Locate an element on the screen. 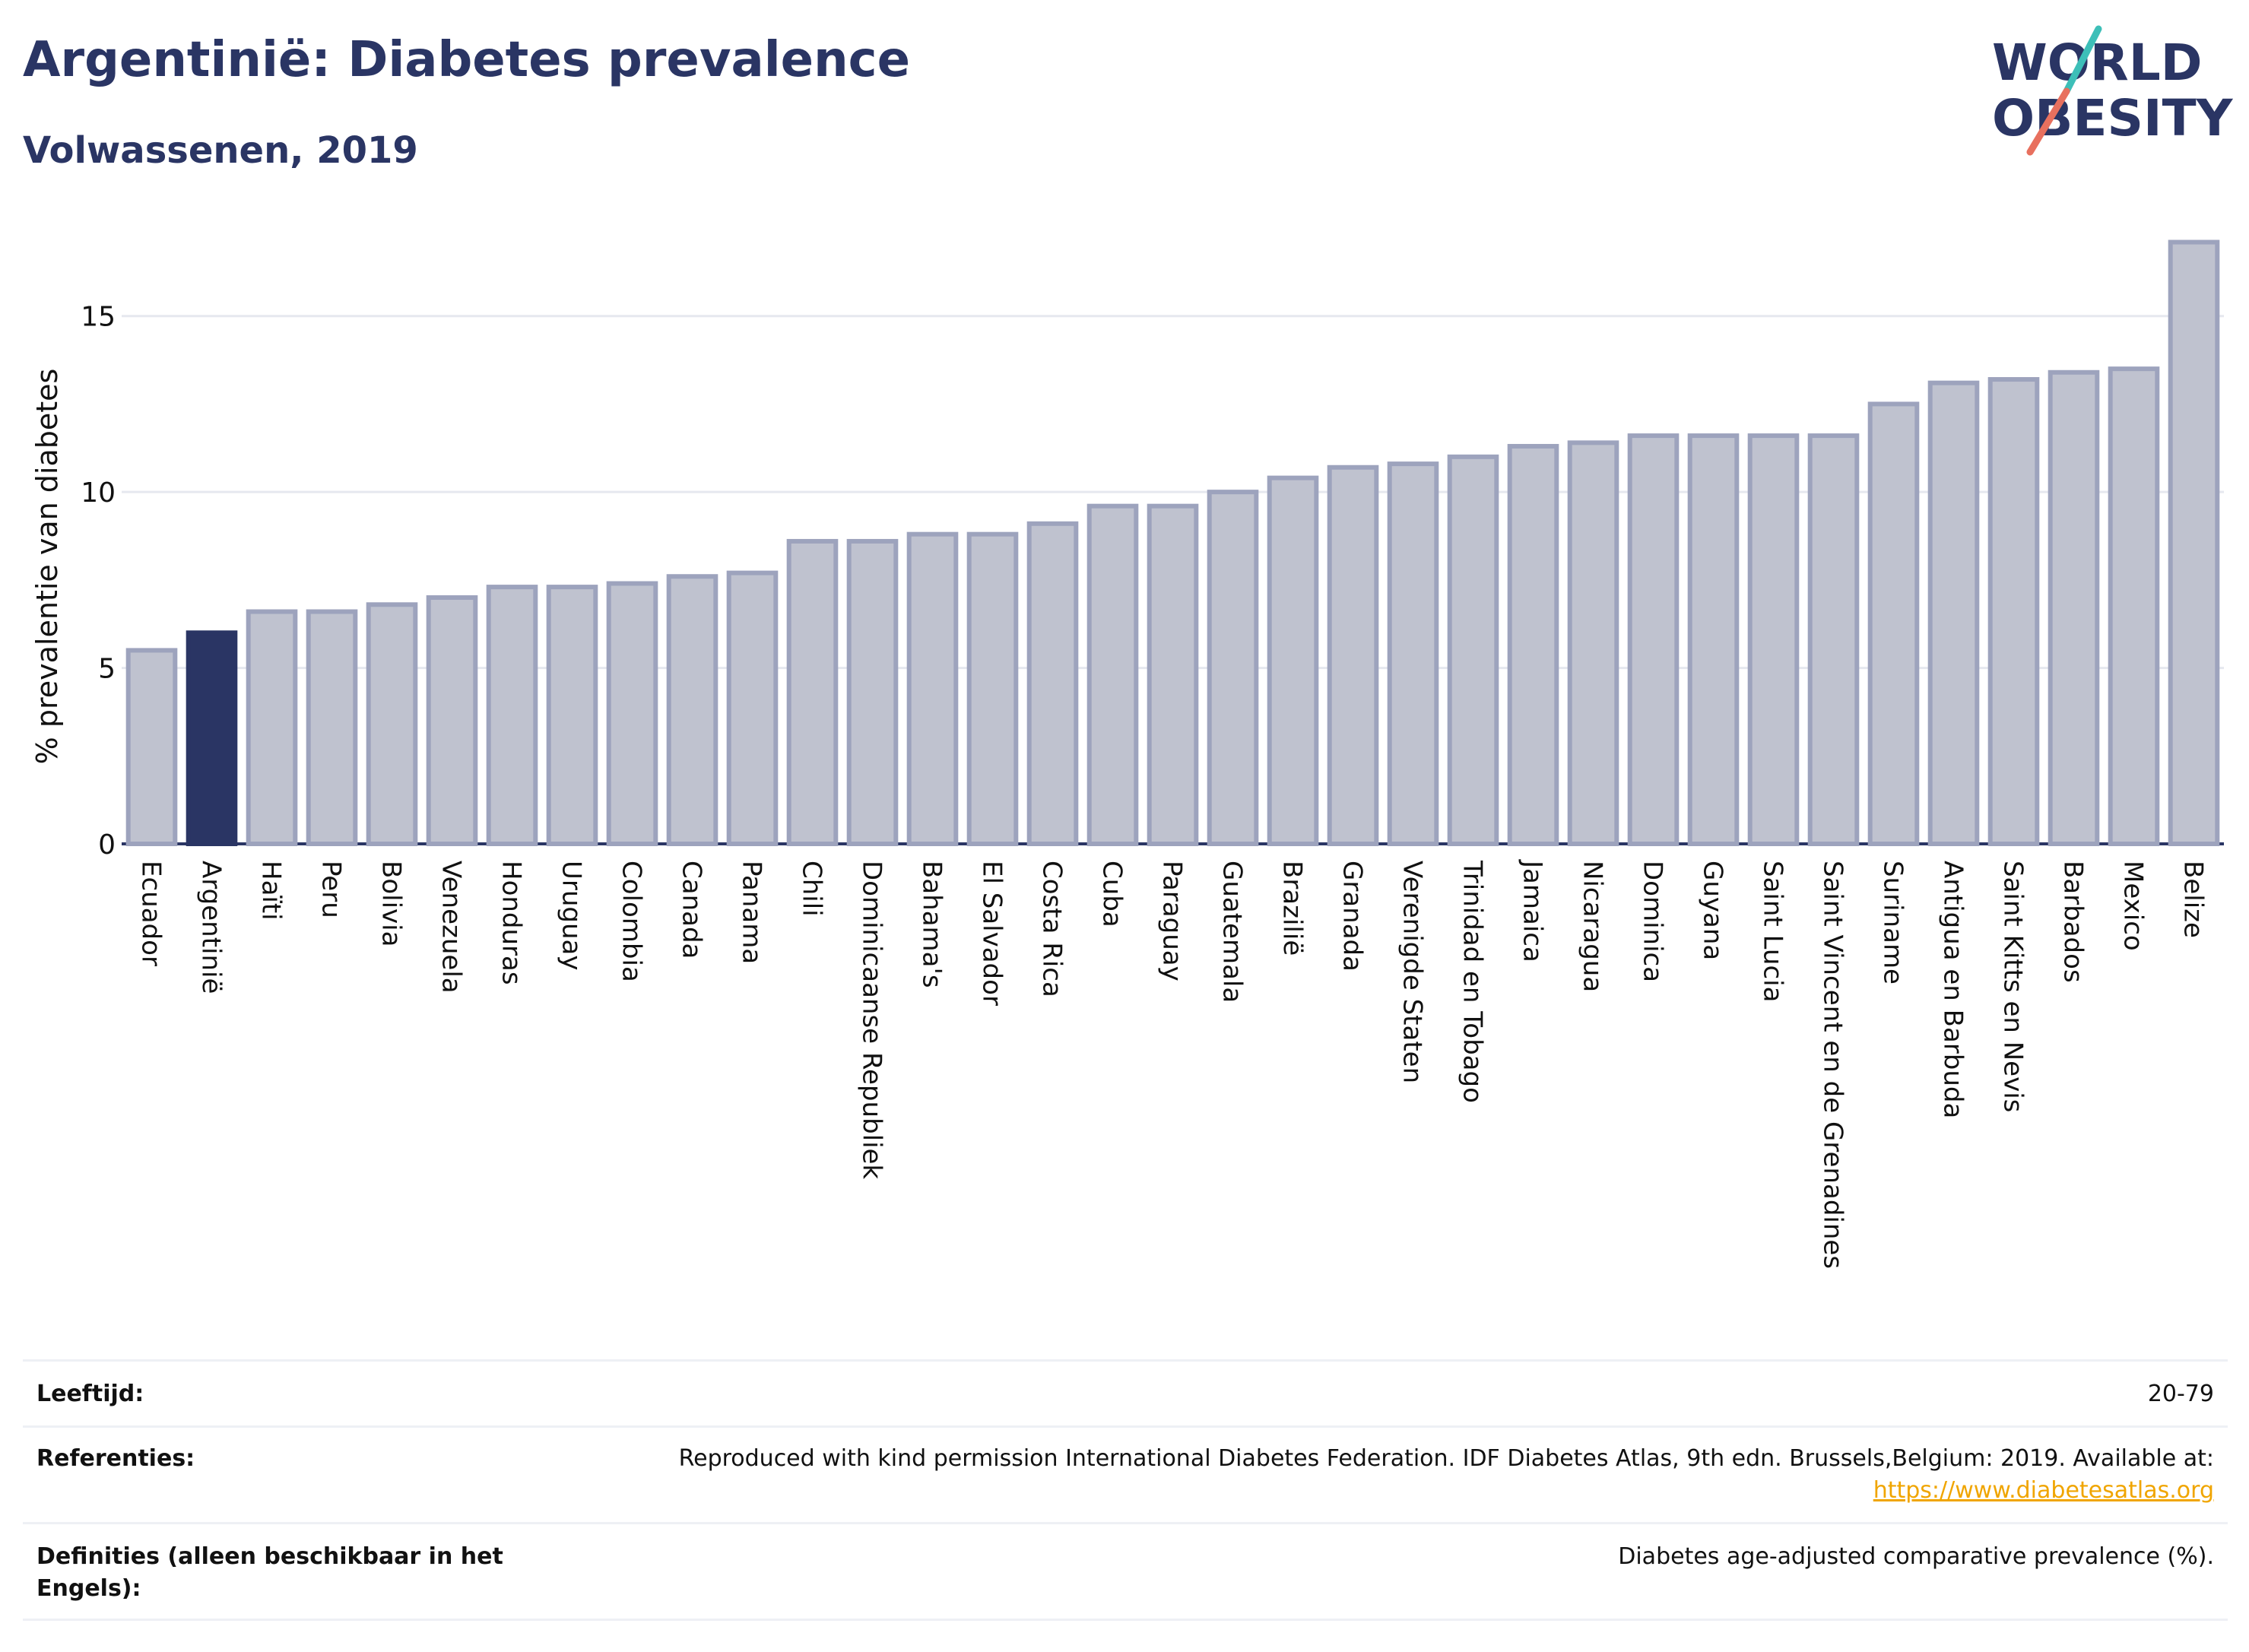 Image resolution: width=2249 pixels, height=1652 pixels. bar-ha-ti is located at coordinates (272, 727).